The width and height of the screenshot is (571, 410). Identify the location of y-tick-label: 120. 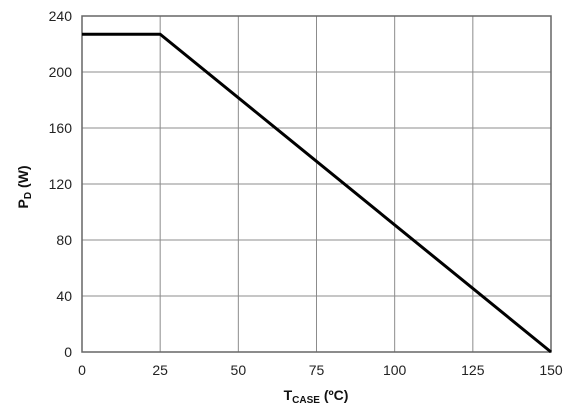
(61, 184).